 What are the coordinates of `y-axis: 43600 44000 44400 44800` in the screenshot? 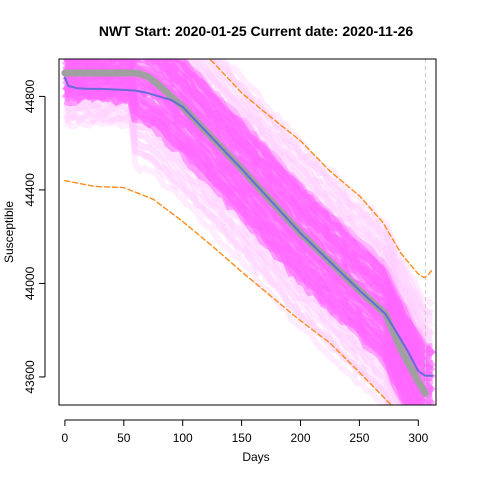 It's located at (34, 236).